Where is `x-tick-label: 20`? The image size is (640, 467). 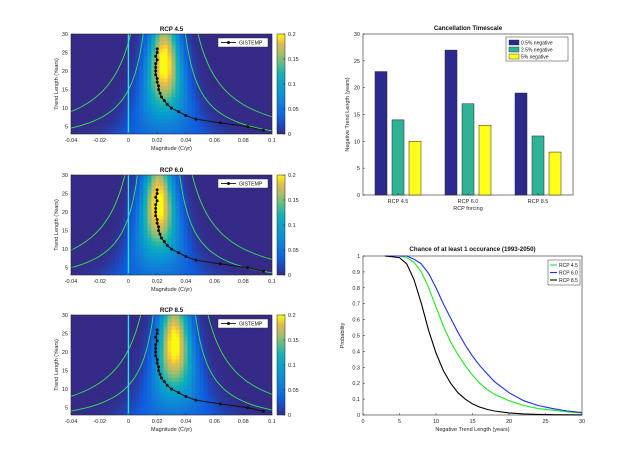 x-tick-label: 20 is located at coordinates (509, 422).